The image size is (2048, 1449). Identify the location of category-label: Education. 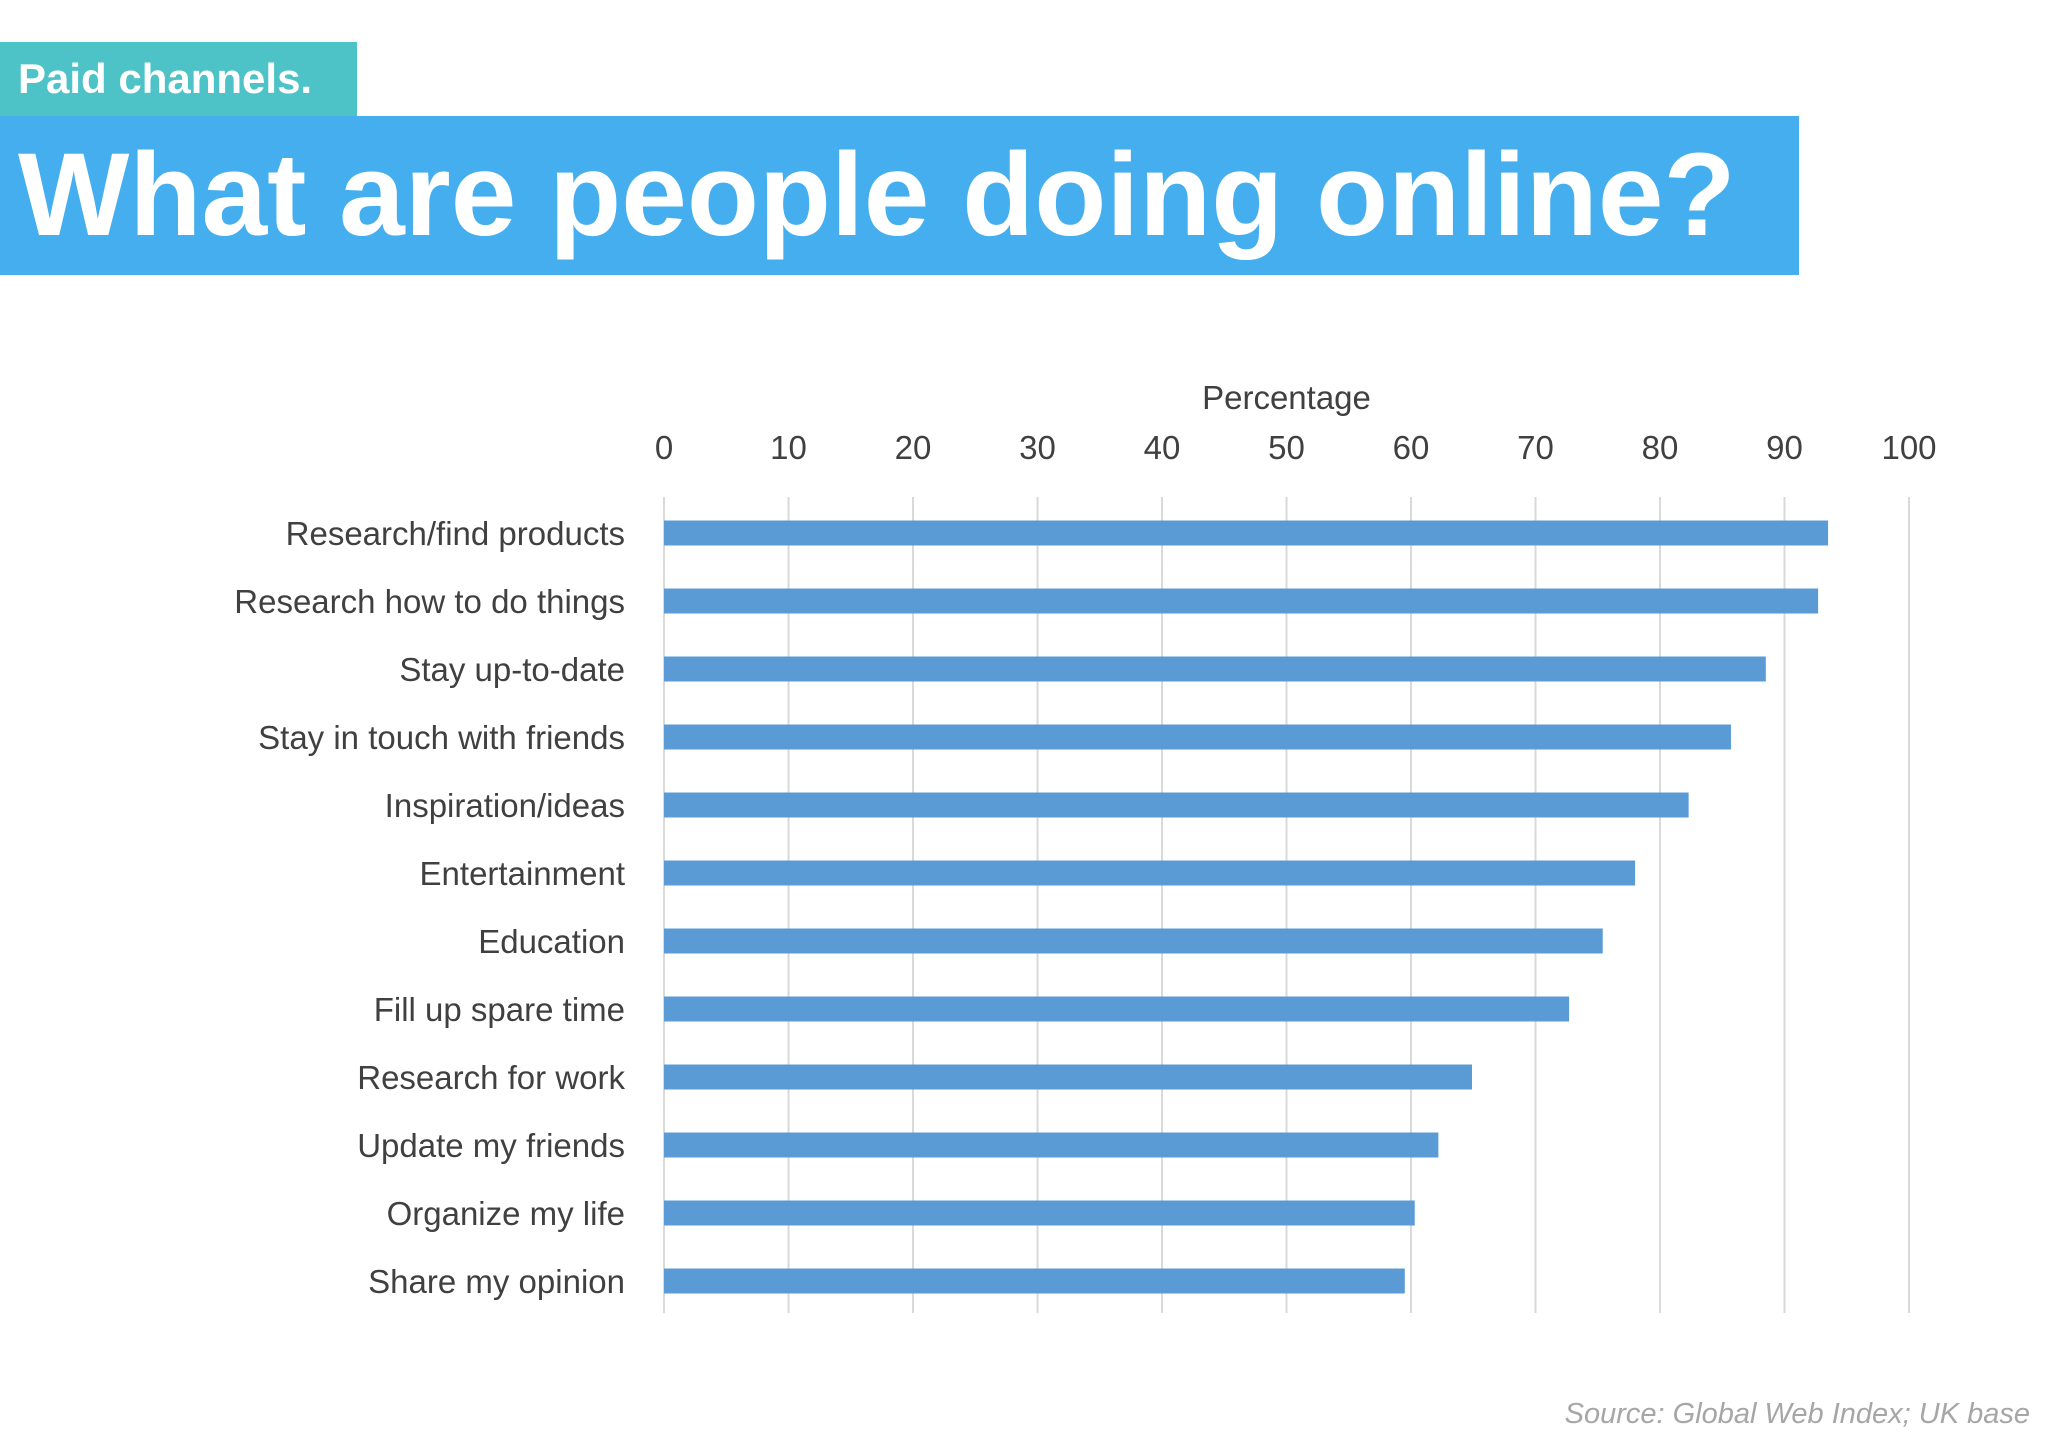
(551, 941).